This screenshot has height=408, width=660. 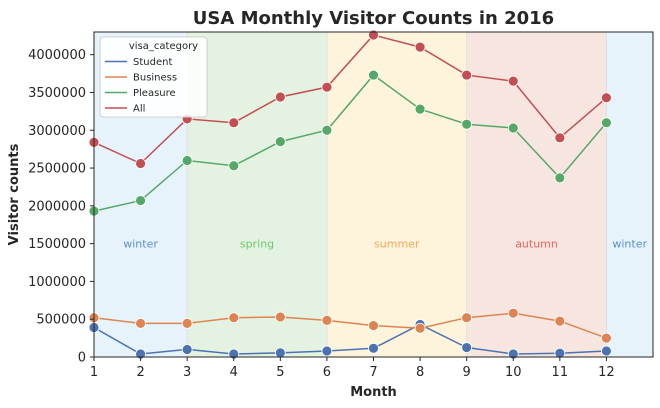 What do you see at coordinates (140, 372) in the screenshot?
I see `x-tick-label: 2` at bounding box center [140, 372].